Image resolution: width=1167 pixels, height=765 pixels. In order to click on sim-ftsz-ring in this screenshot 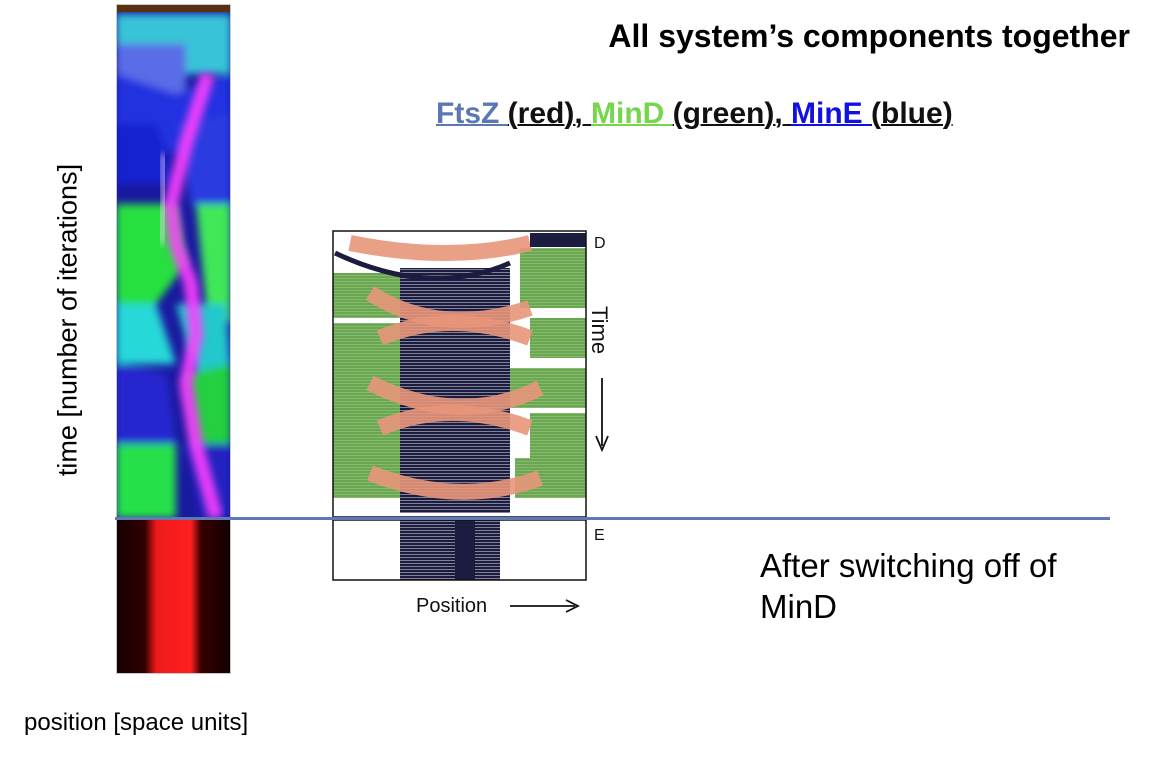, I will do `click(173, 596)`.